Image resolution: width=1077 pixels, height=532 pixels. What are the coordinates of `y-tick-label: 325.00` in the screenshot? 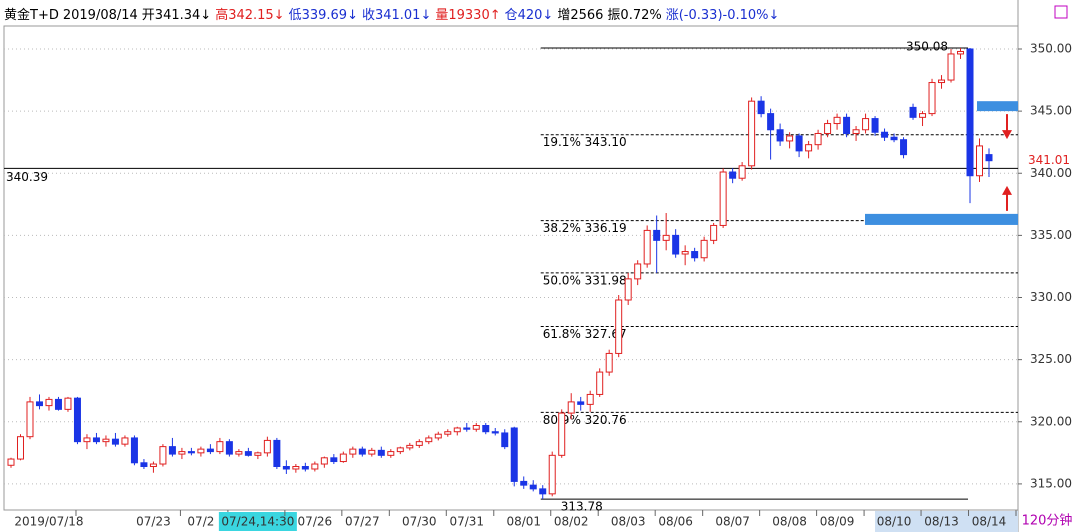 It's located at (1051, 359).